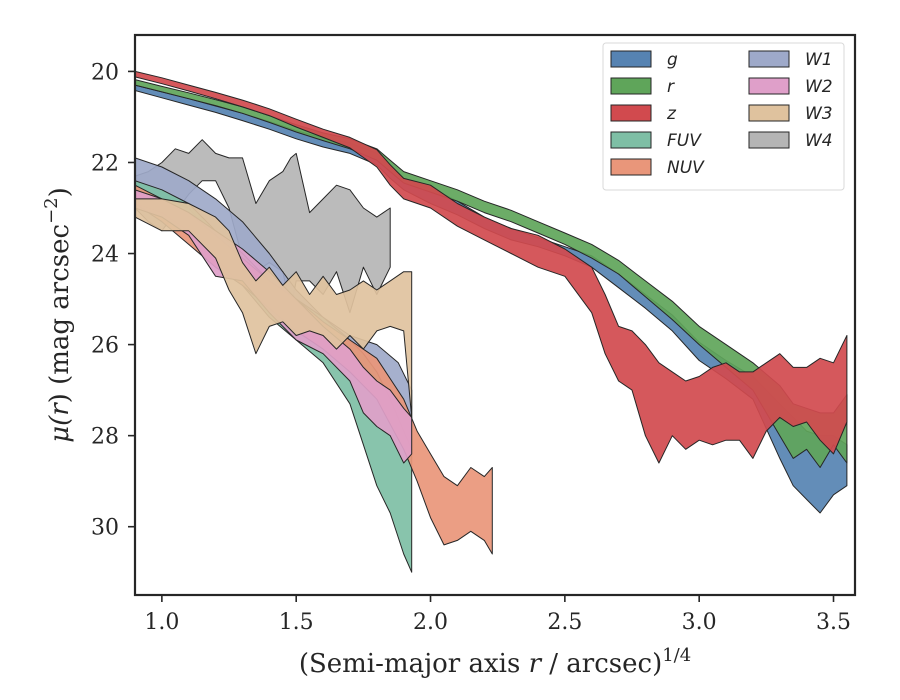 The image size is (900, 700). What do you see at coordinates (105, 72) in the screenshot?
I see `y-tick-label: 20` at bounding box center [105, 72].